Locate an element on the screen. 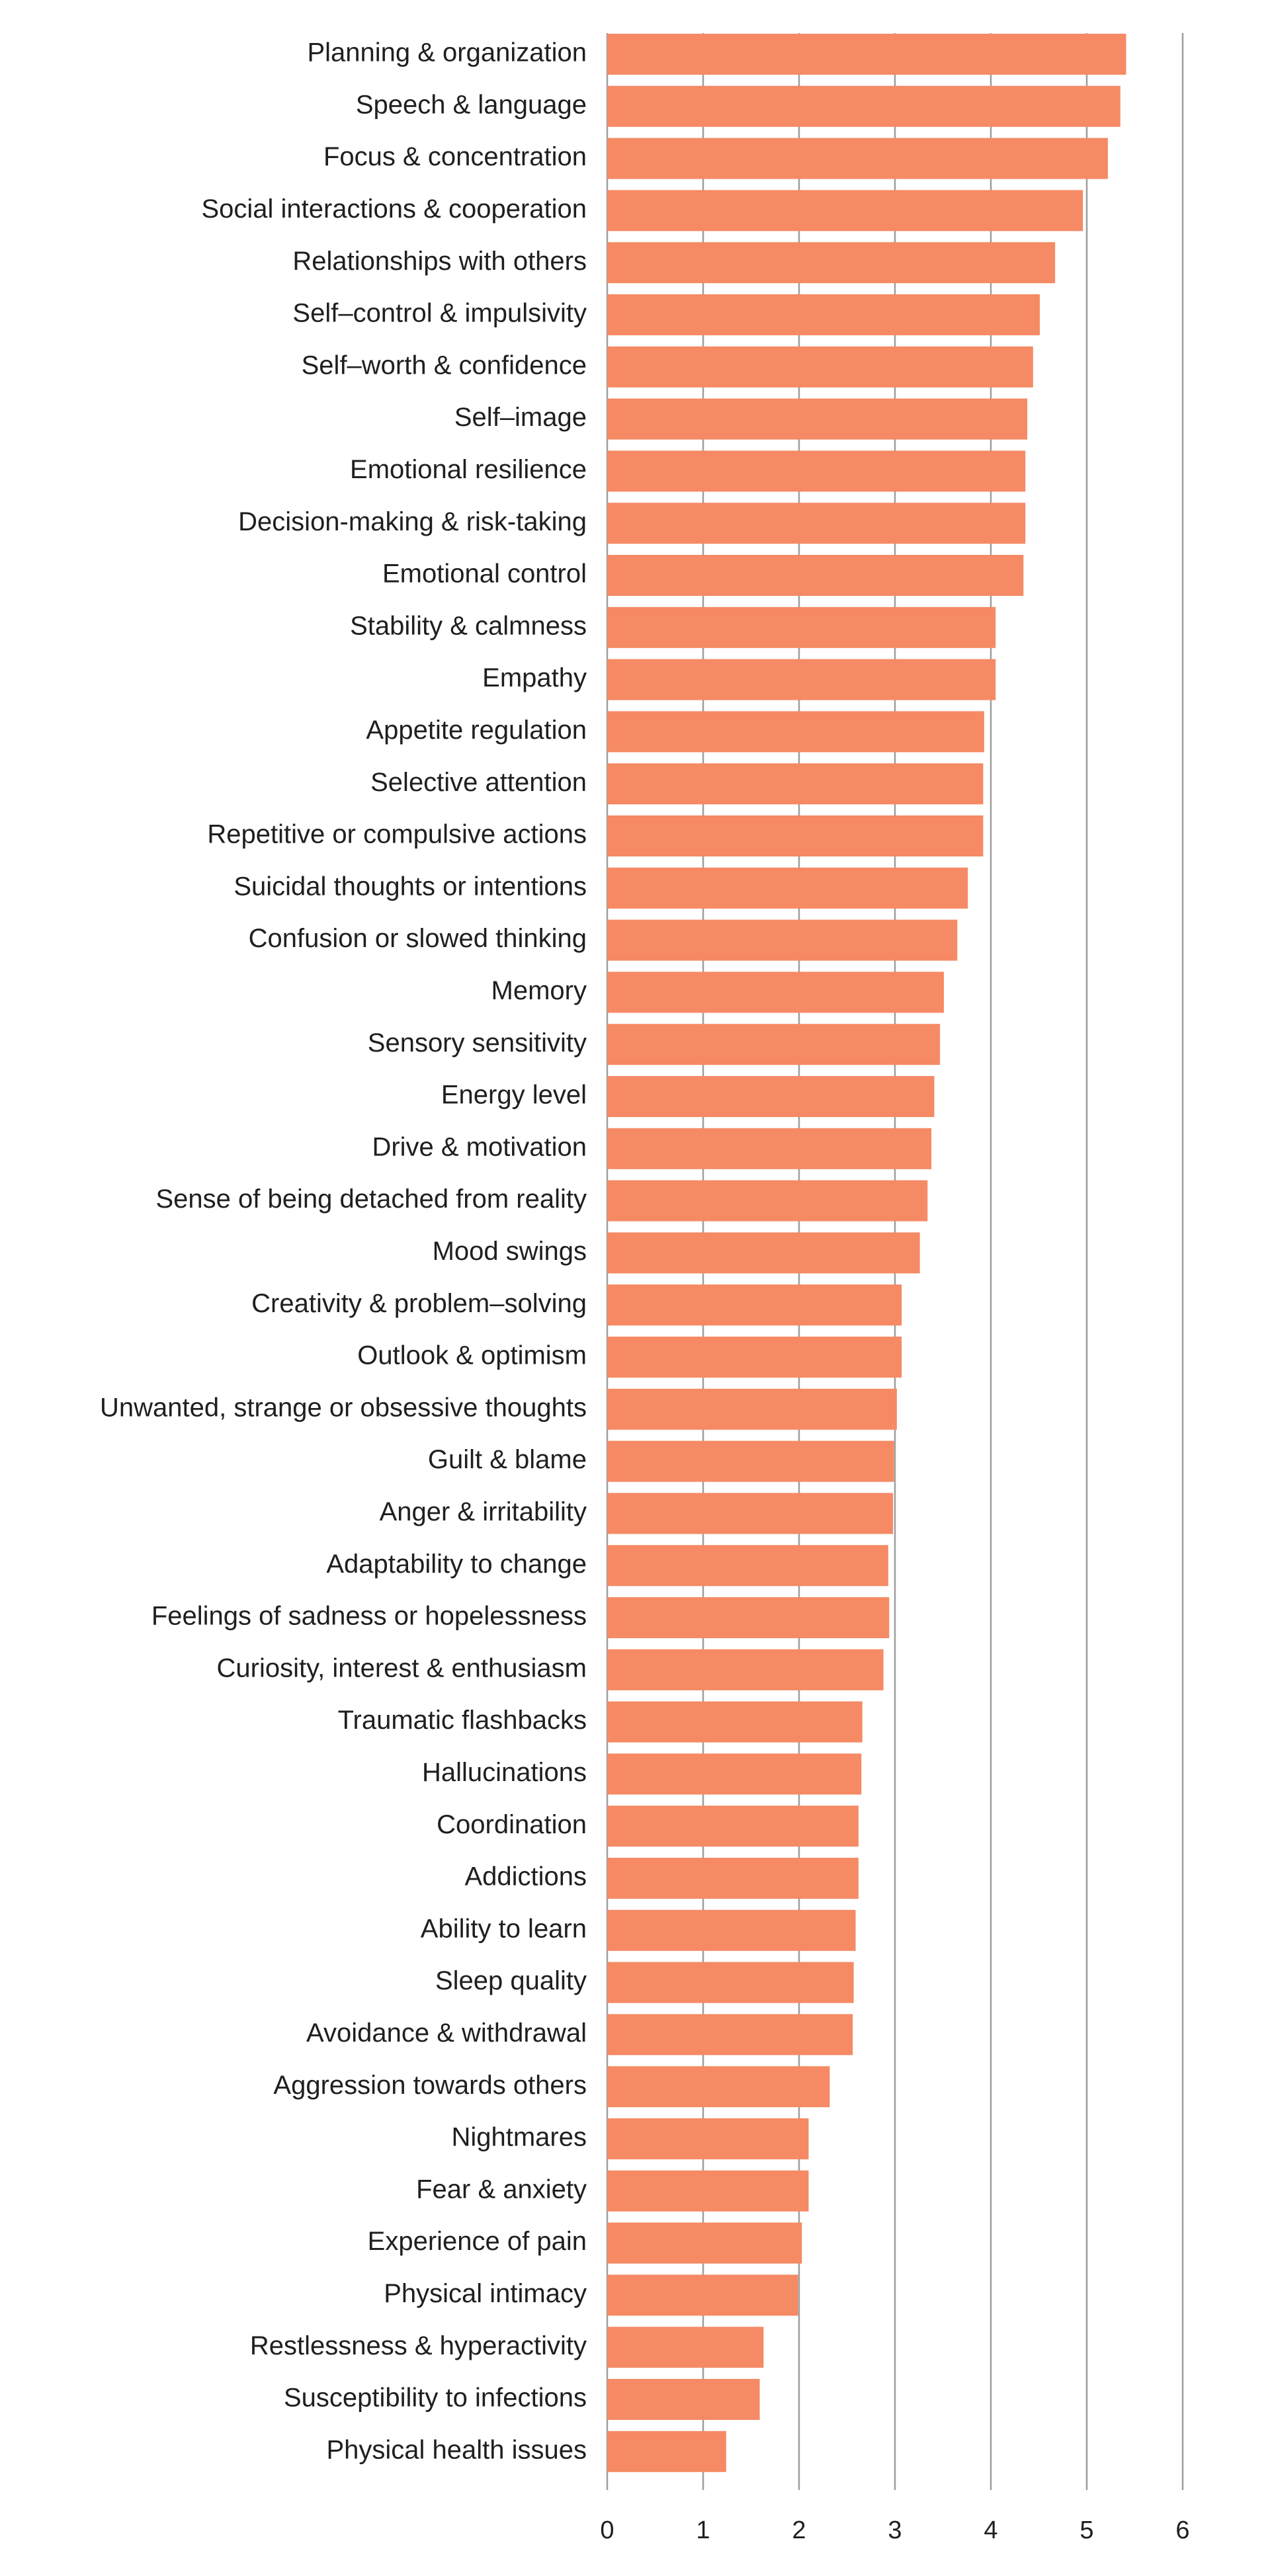 This screenshot has height=2576, width=1270. category-label: Speech & language is located at coordinates (472, 104).